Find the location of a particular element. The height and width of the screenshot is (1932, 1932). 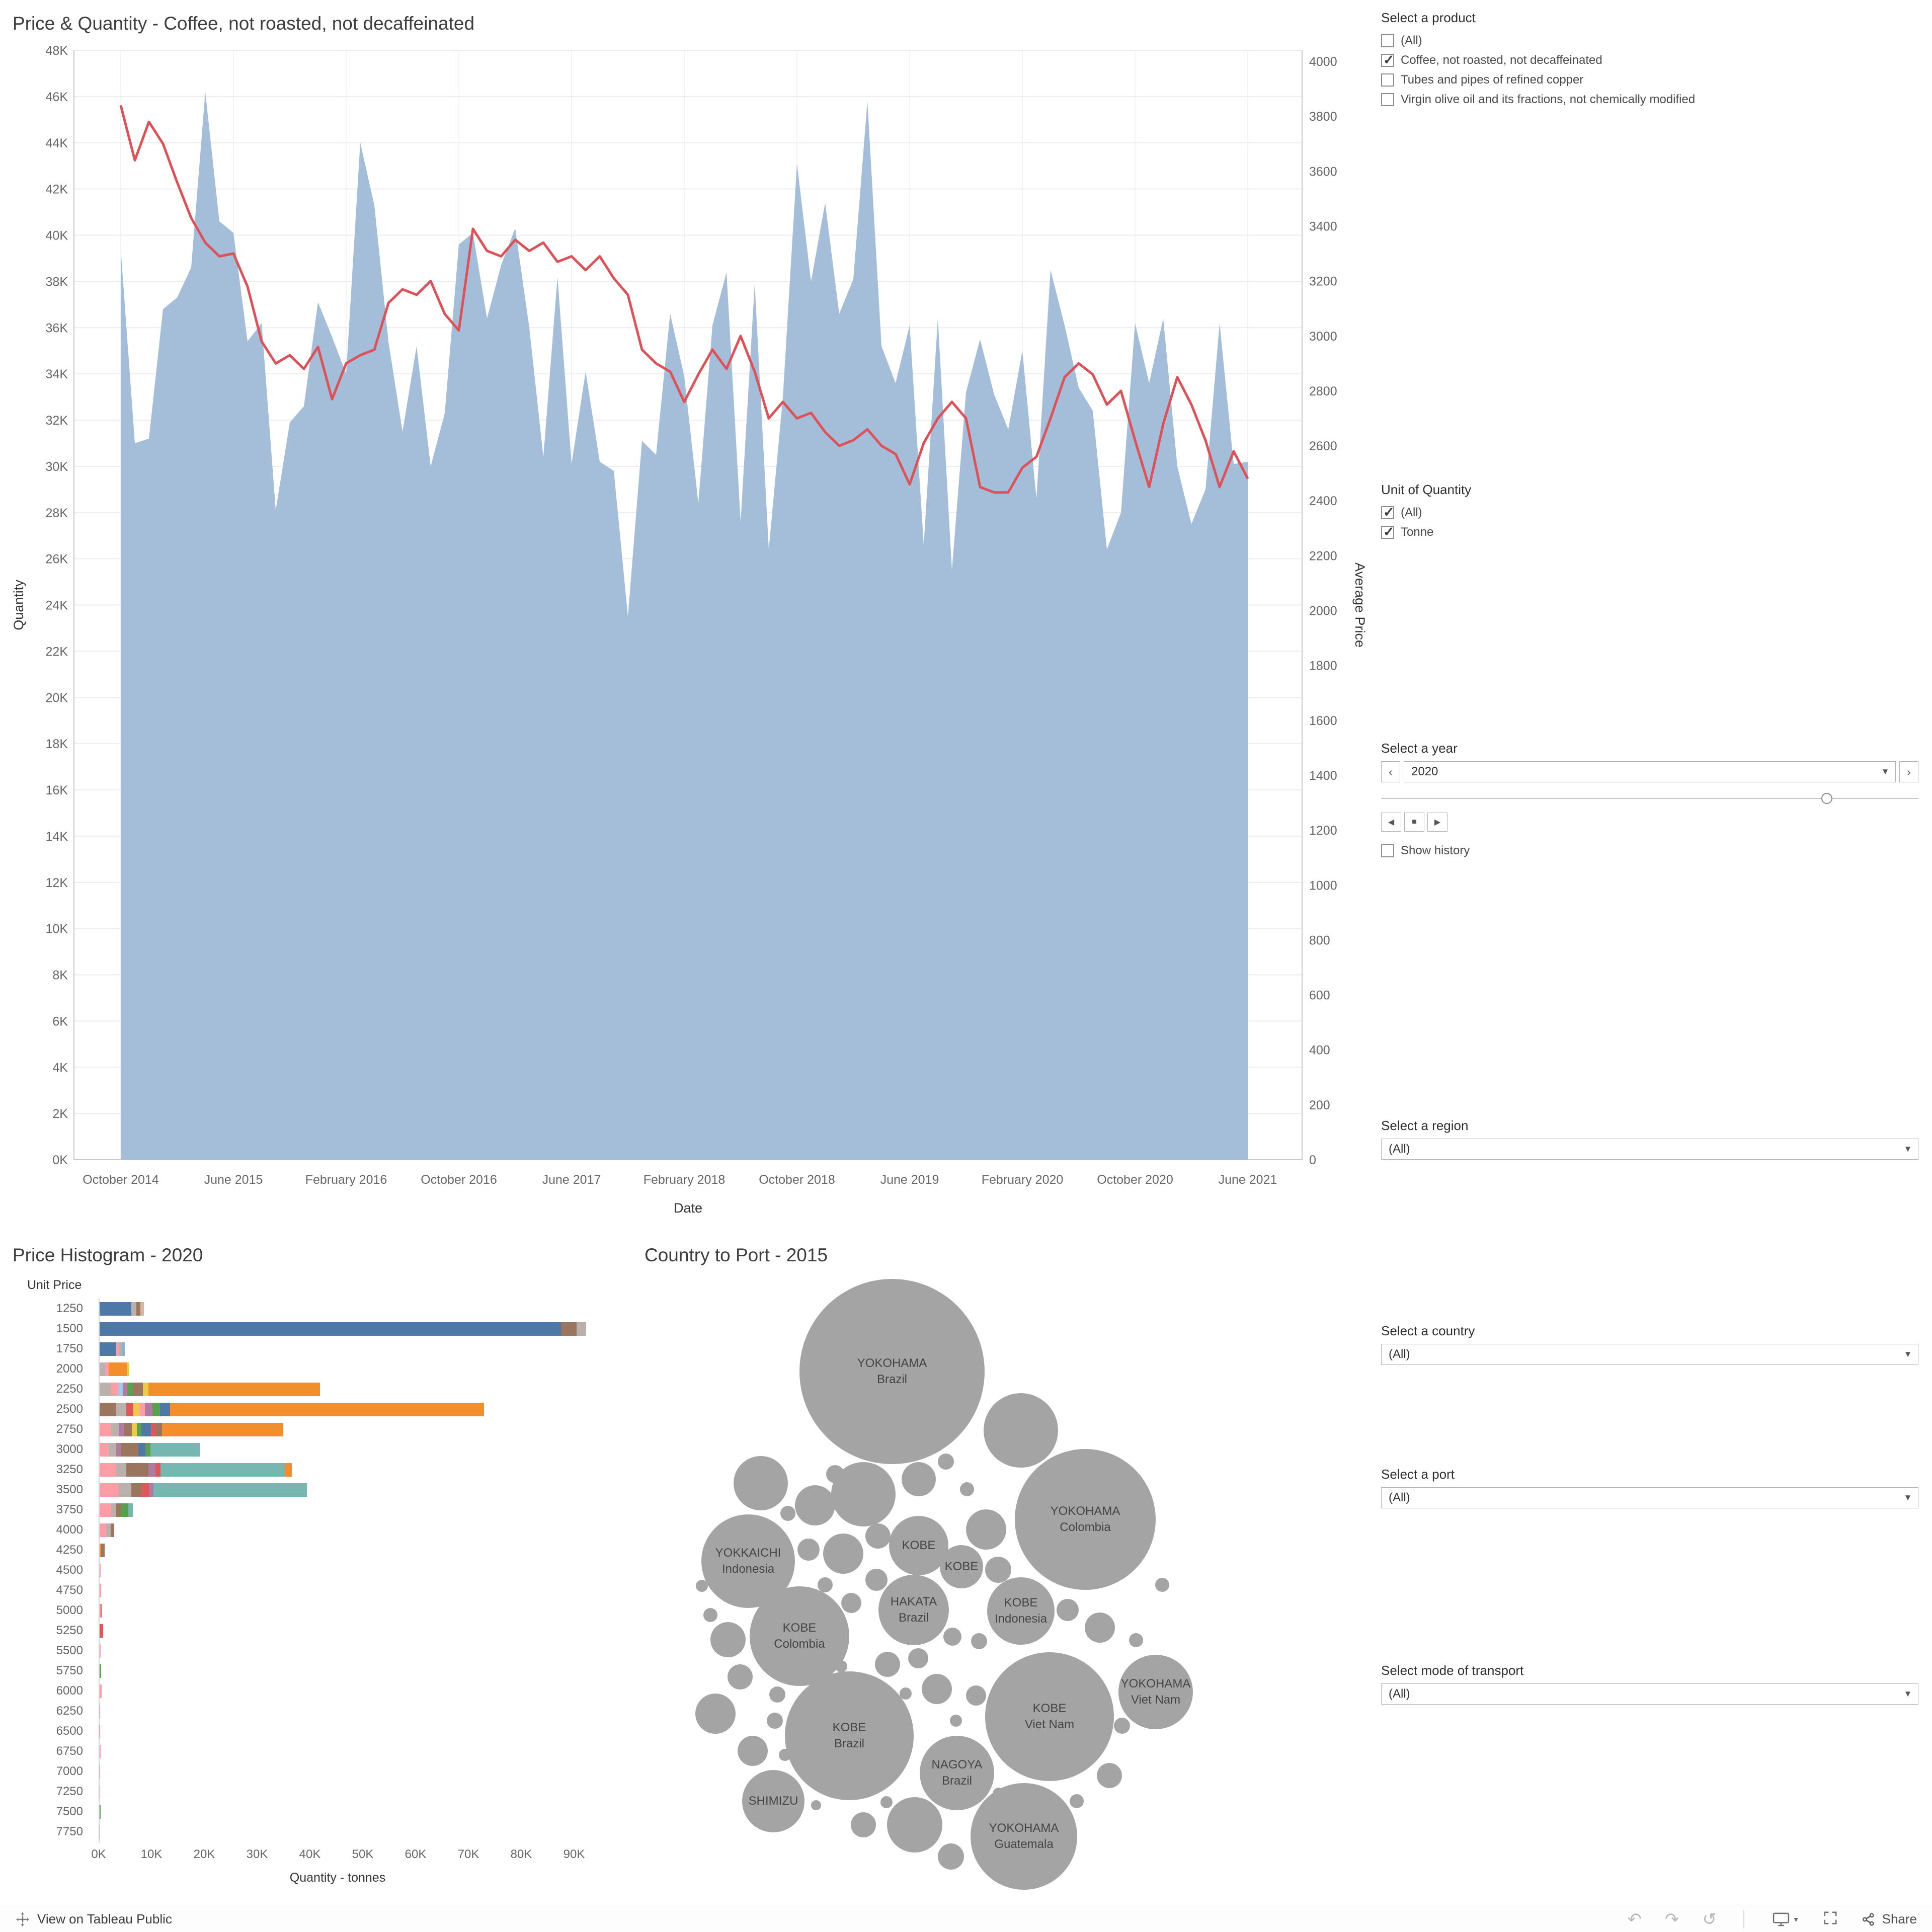

region-dropdown: (All) ▼ is located at coordinates (1649, 1149).